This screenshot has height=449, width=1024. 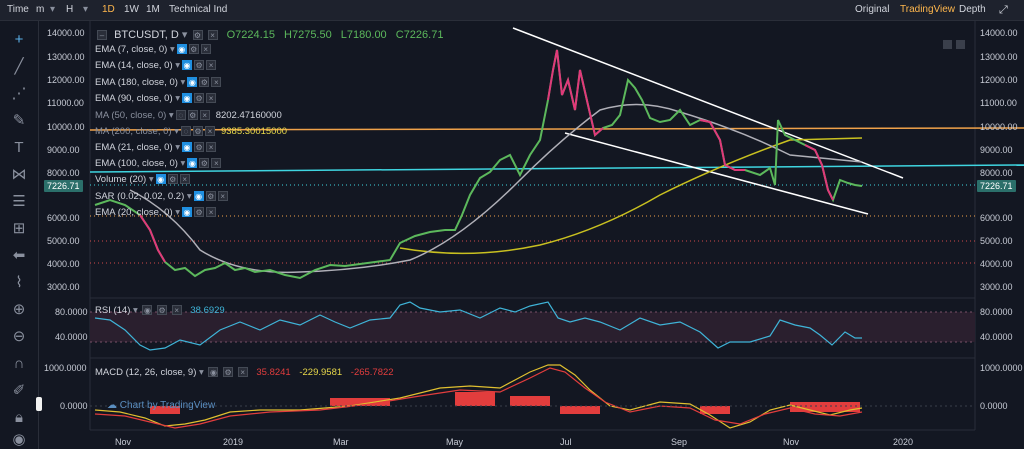 What do you see at coordinates (556, 129) in the screenshot?
I see `resistance-line-orange` at bounding box center [556, 129].